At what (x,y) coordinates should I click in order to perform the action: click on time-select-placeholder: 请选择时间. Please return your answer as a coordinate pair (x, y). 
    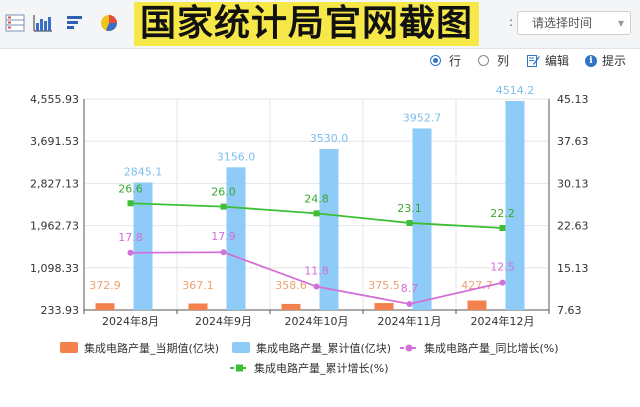
    Looking at the image, I should click on (562, 23).